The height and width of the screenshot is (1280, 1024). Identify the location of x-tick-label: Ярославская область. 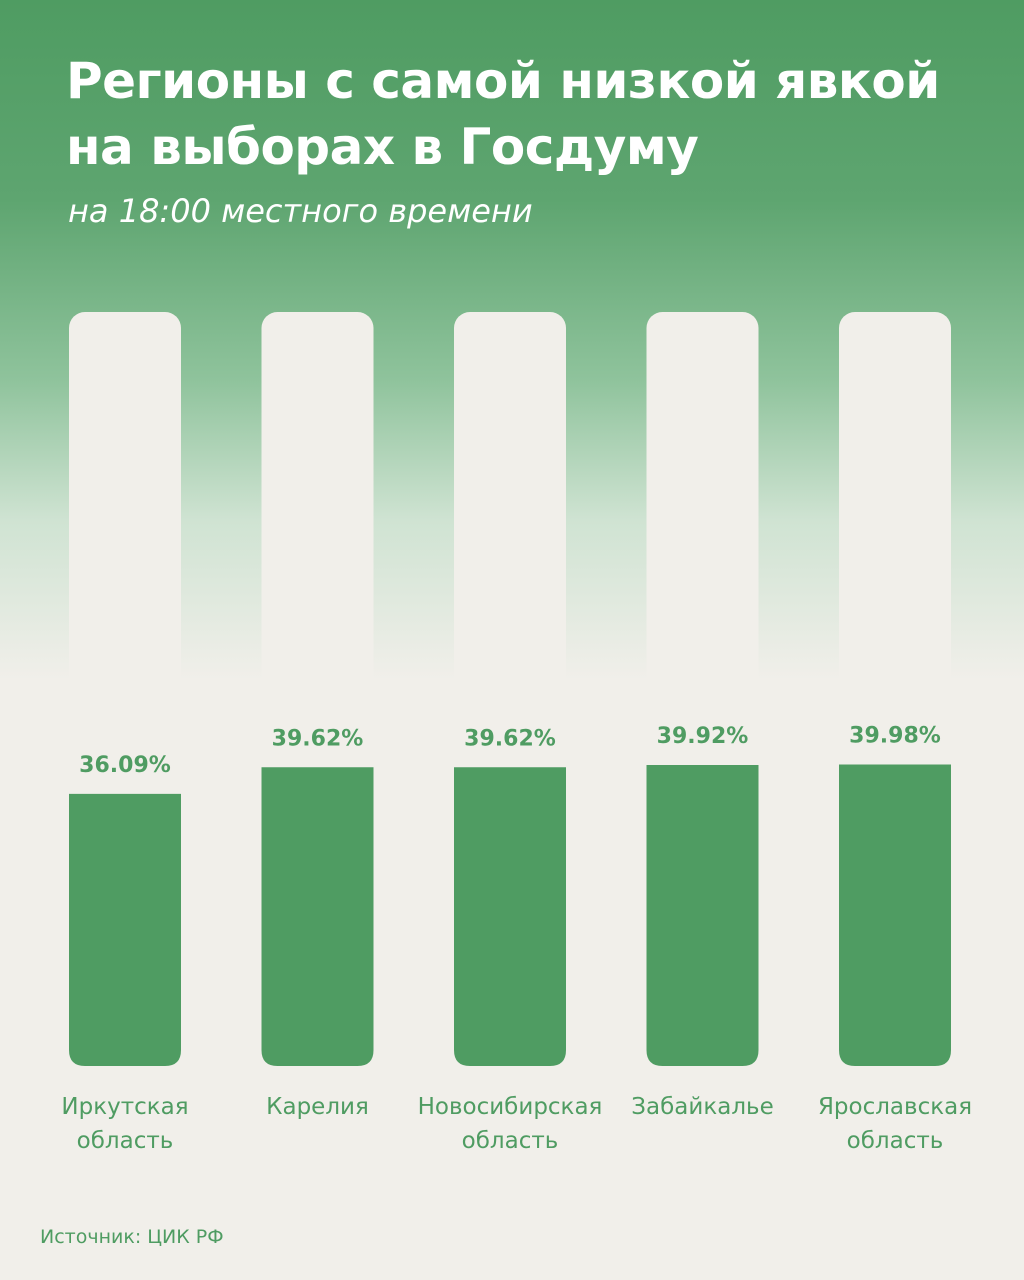
(895, 1124).